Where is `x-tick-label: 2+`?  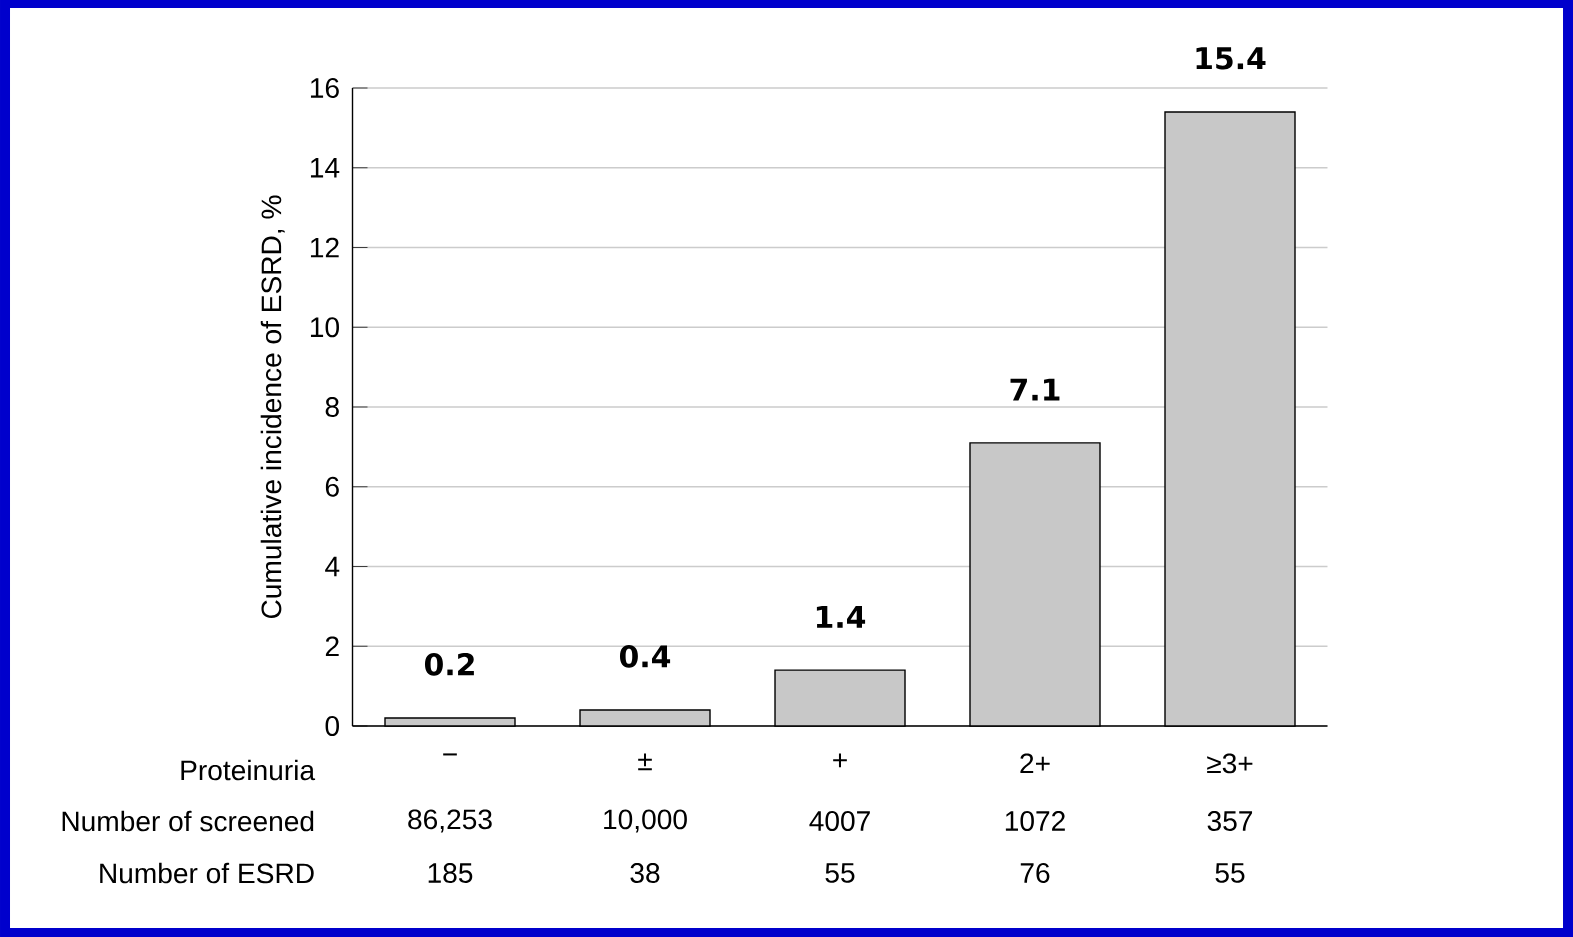 x-tick-label: 2+ is located at coordinates (1035, 763).